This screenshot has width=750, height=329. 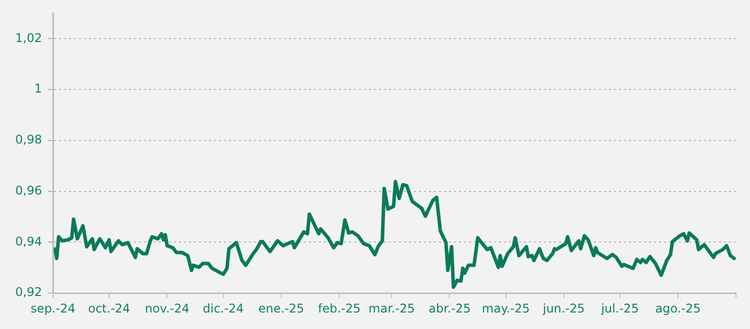 What do you see at coordinates (339, 308) in the screenshot?
I see `x-tick-label: feb.-25` at bounding box center [339, 308].